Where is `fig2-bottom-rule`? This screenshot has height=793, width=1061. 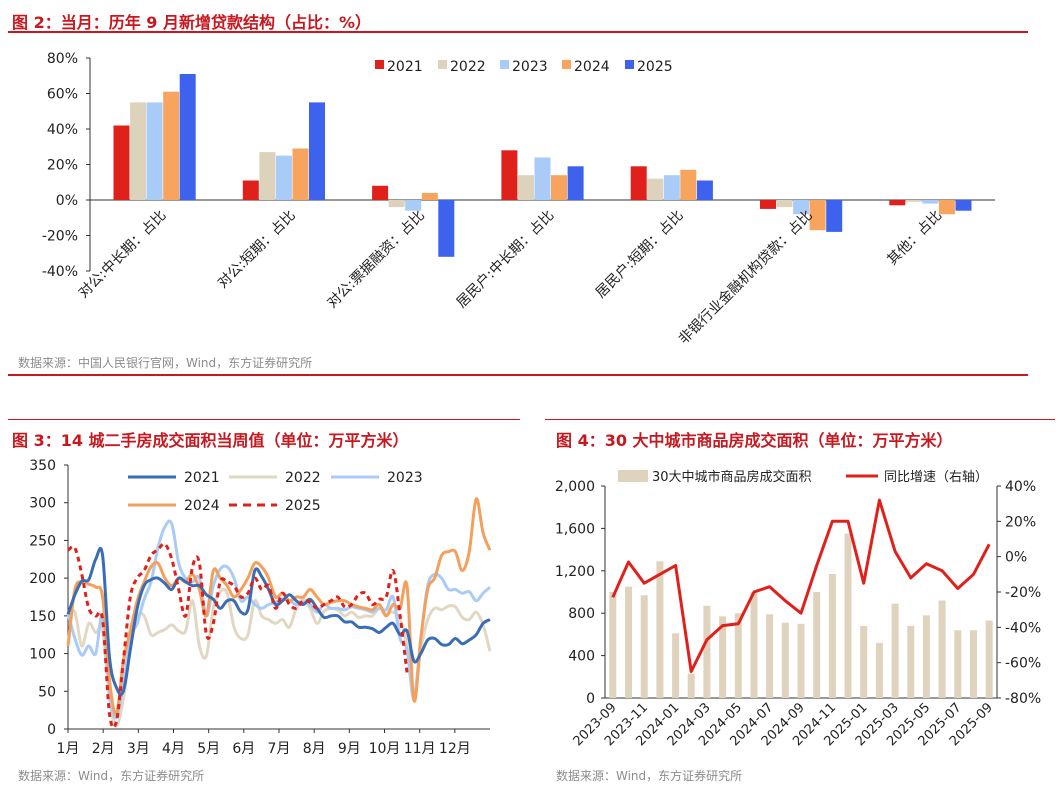
fig2-bottom-rule is located at coordinates (518, 375).